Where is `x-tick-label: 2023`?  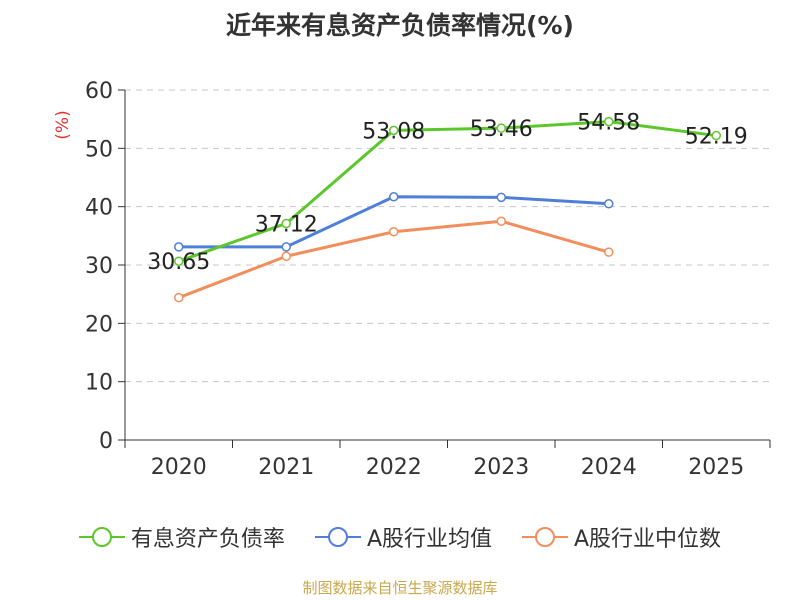
x-tick-label: 2023 is located at coordinates (501, 467).